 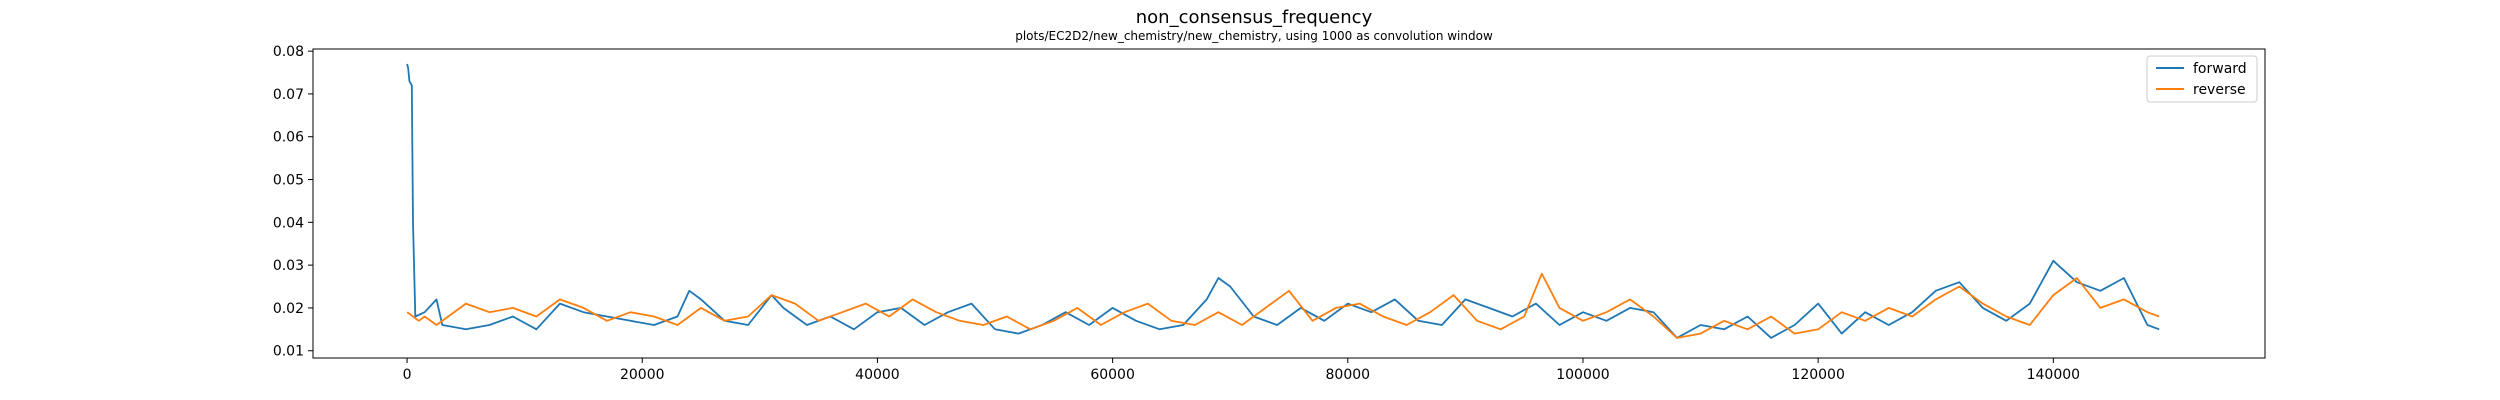 What do you see at coordinates (2053, 375) in the screenshot?
I see `x-tick-label: 140000` at bounding box center [2053, 375].